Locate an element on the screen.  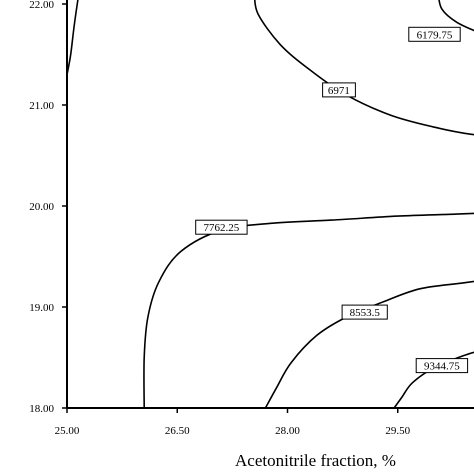
contour-label-text: 9344.75 is located at coordinates (442, 367).